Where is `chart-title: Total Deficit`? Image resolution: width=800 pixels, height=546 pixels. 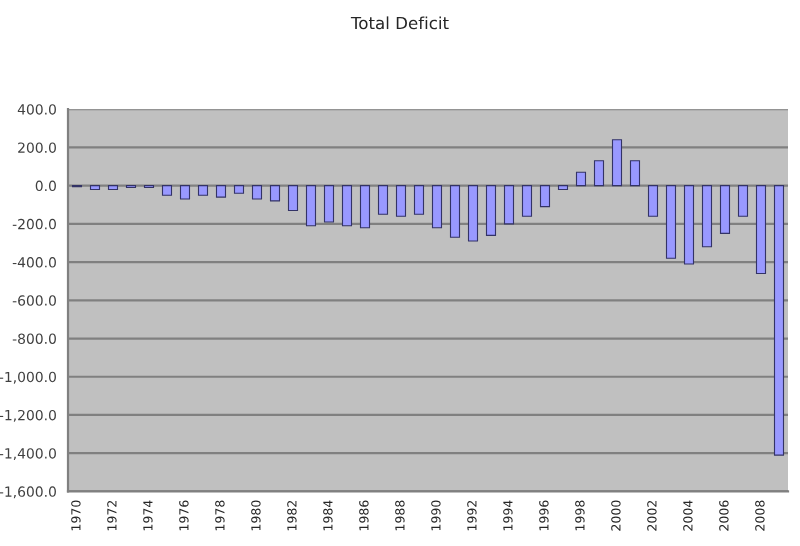
chart-title: Total Deficit is located at coordinates (399, 23).